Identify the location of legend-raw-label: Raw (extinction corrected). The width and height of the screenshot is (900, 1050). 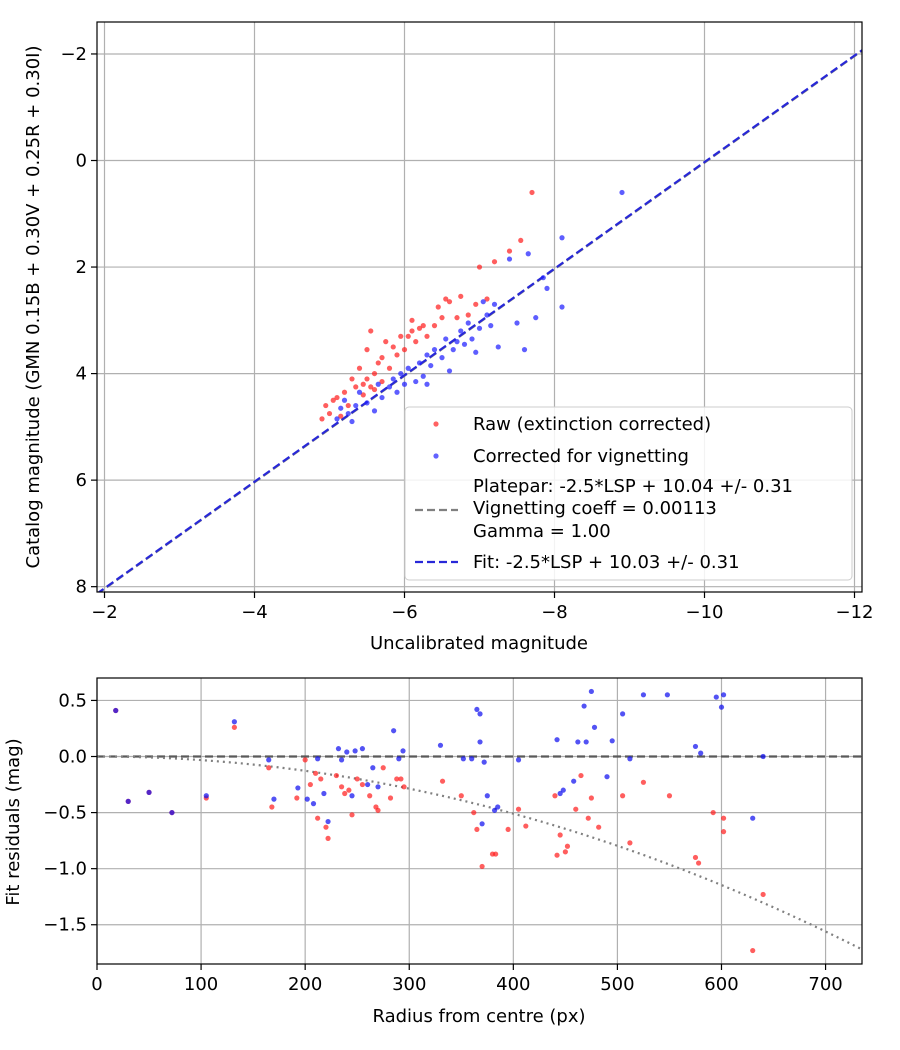
(592, 424).